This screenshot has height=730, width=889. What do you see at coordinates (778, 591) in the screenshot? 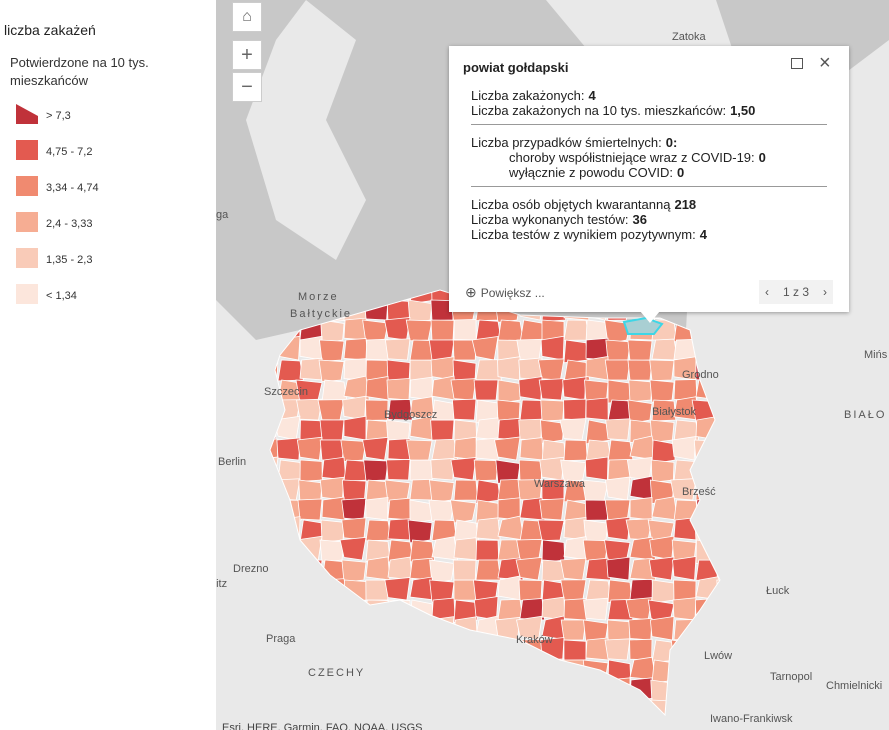
I see `map-label: Łuck` at bounding box center [778, 591].